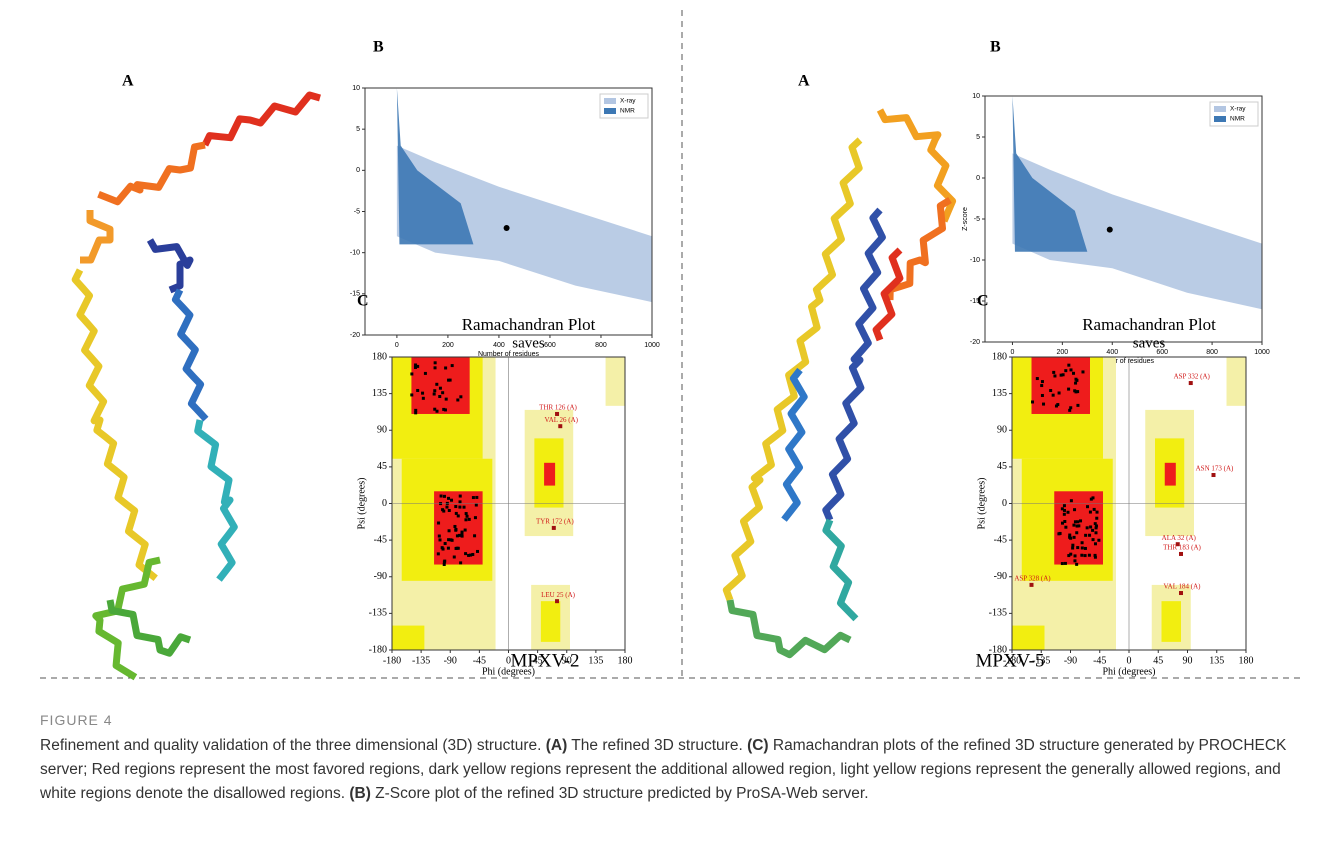 Image resolution: width=1322 pixels, height=861 pixels. I want to click on y-tick-label: 0, so click(978, 178).